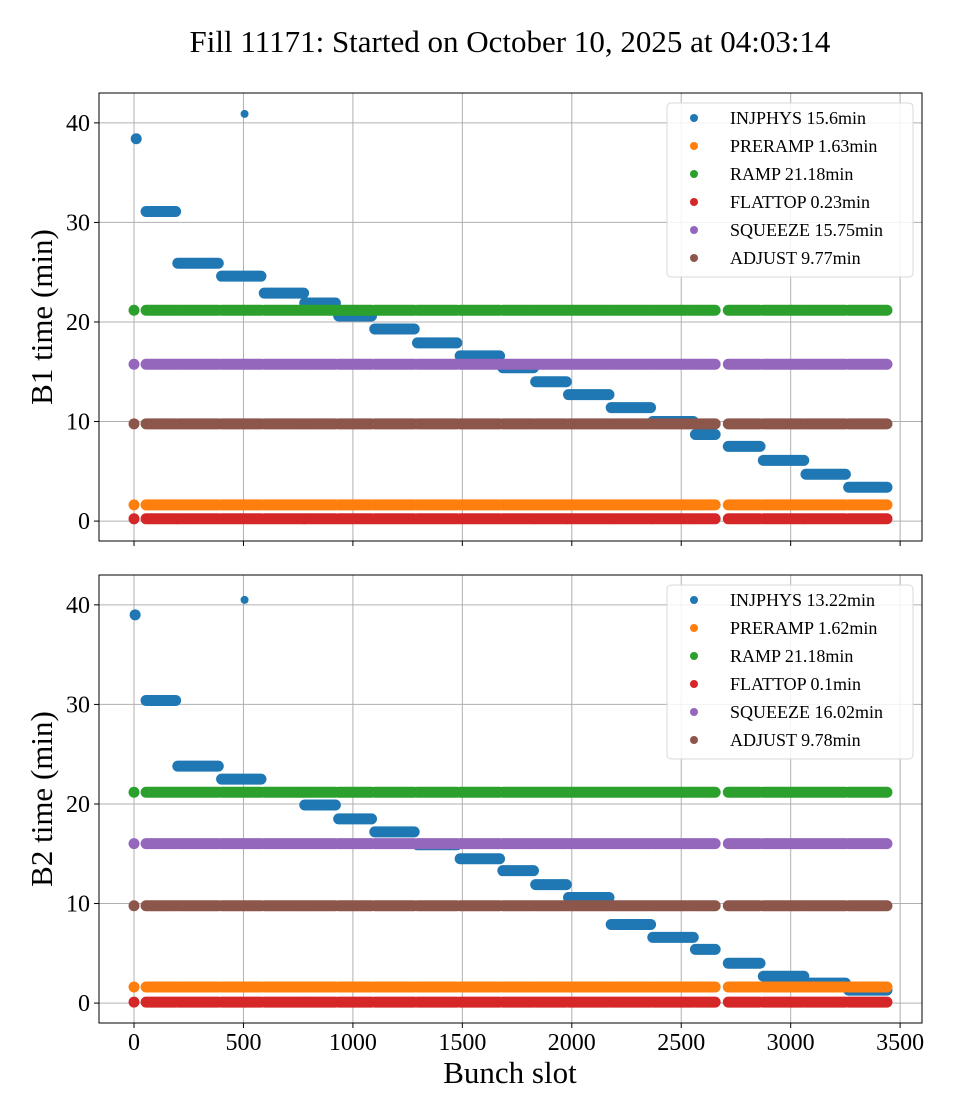 The width and height of the screenshot is (960, 1120). What do you see at coordinates (900, 1043) in the screenshot?
I see `x-tick-label: 3500` at bounding box center [900, 1043].